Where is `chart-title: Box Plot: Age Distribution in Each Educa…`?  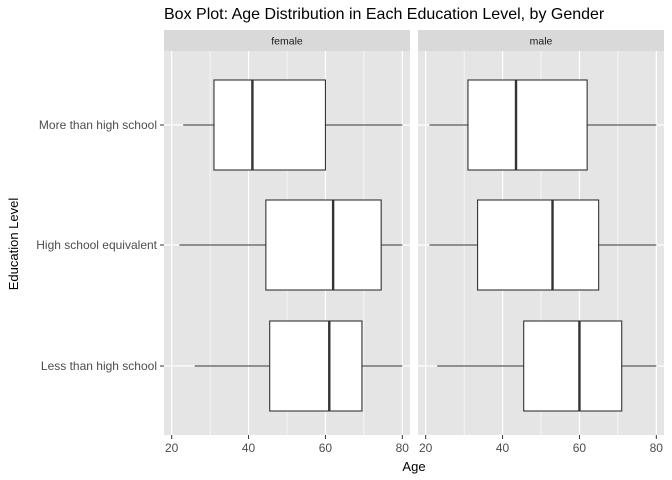
chart-title: Box Plot: Age Distribution in Each Educa… is located at coordinates (384, 14).